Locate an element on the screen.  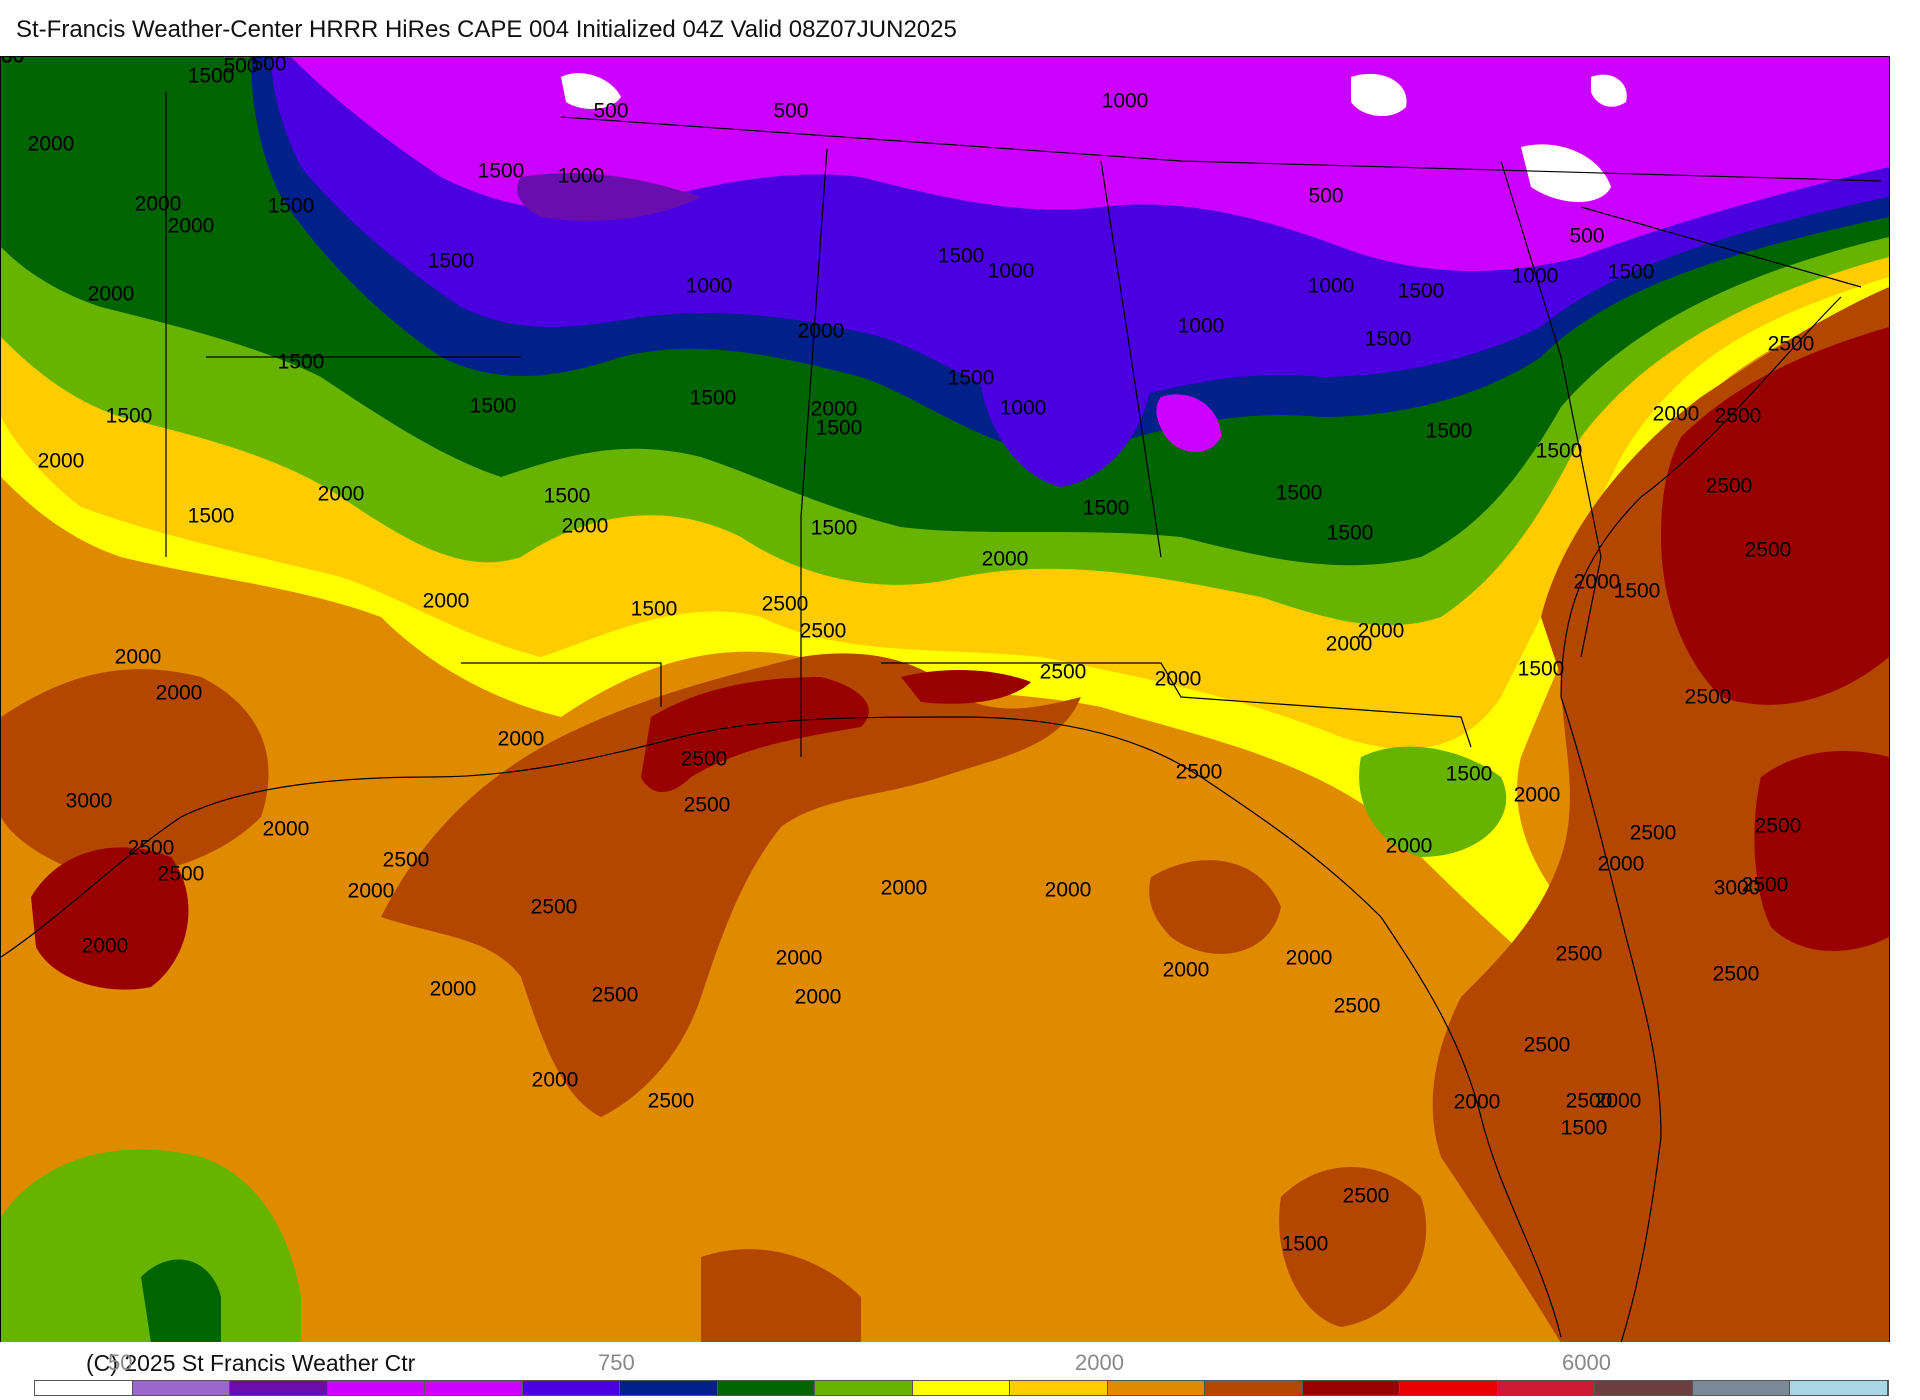
contour-label: 3500 is located at coordinates (12, 62).